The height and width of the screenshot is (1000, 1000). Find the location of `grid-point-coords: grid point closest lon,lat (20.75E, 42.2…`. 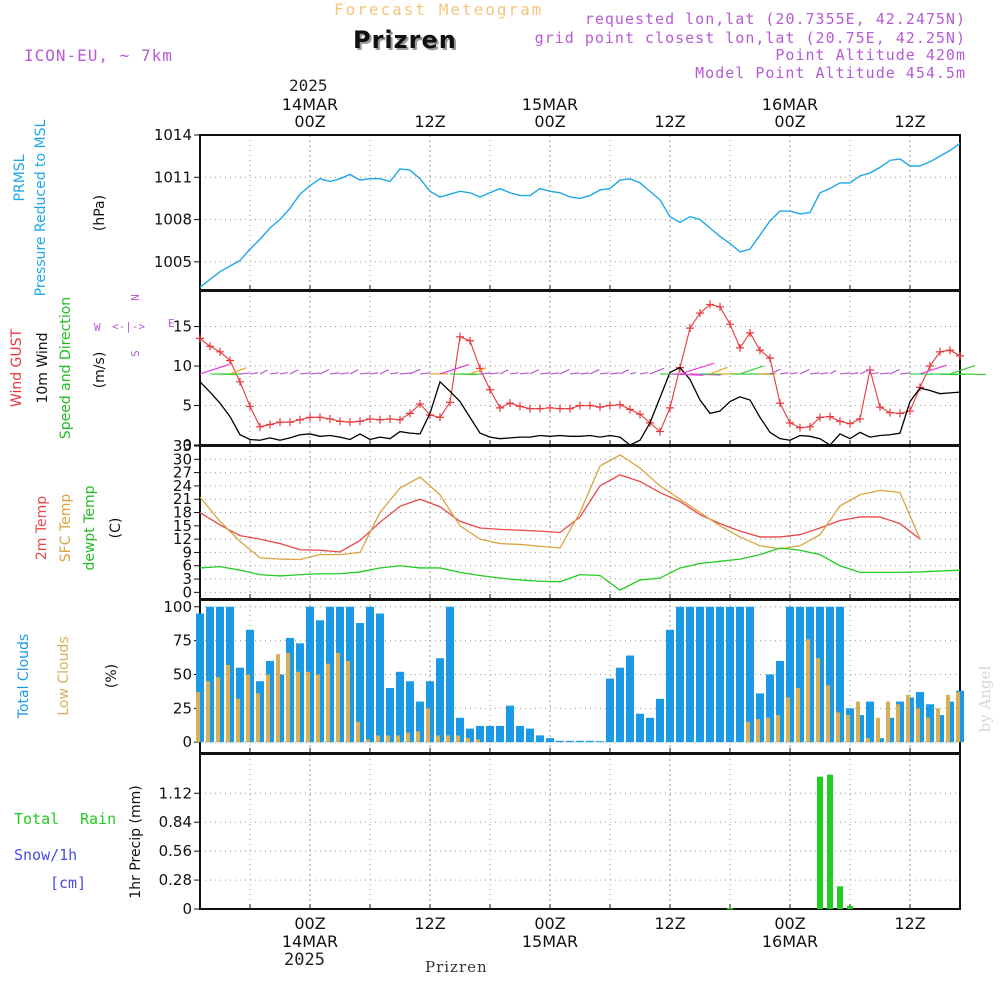

grid-point-coords: grid point closest lon,lat (20.75E, 42.2… is located at coordinates (750, 38).